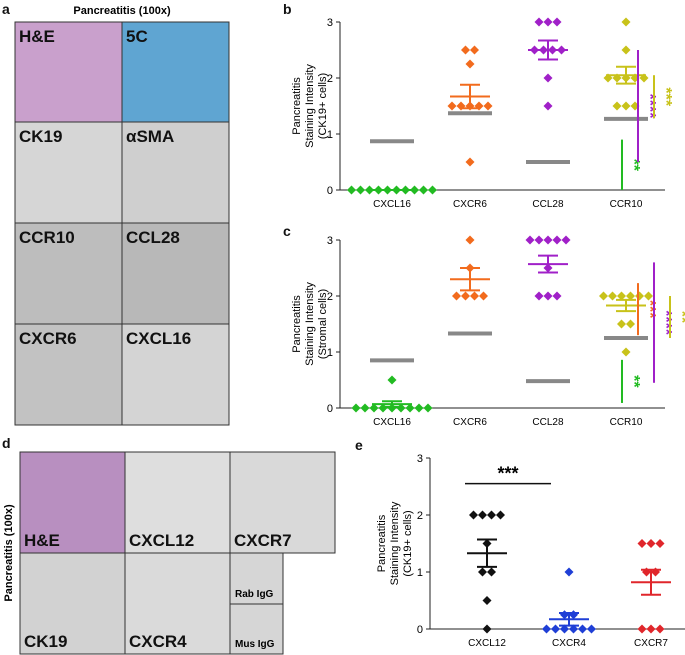 Image resolution: width=685 pixels, height=655 pixels. What do you see at coordinates (42, 540) in the screenshot?
I see `tile-label: H&E` at bounding box center [42, 540].